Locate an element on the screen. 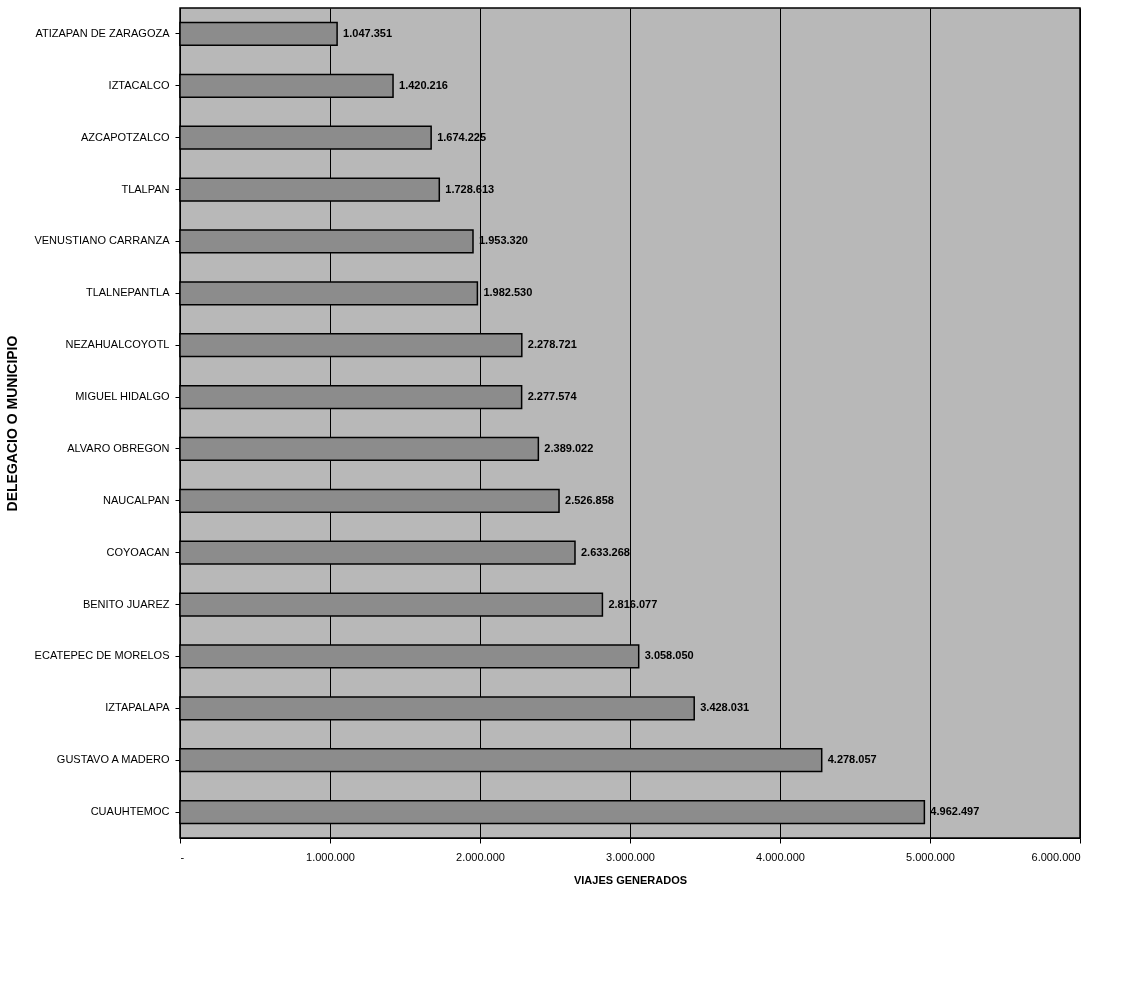  y-tick-label: TLALPAN is located at coordinates (145, 188).